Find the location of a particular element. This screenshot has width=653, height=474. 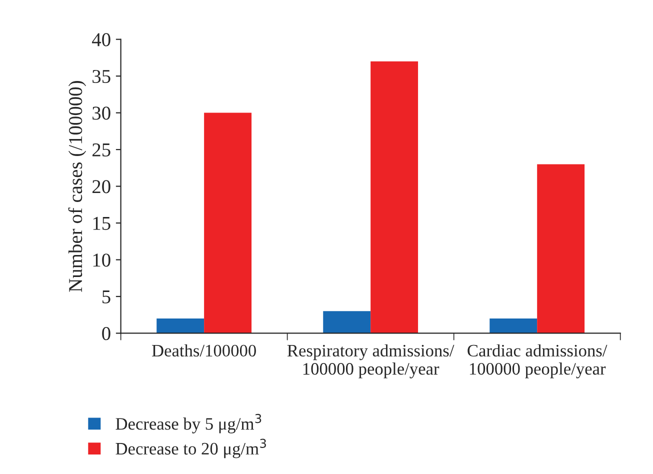

x-tick-label: Respiratory admissions/ 100000 people/year is located at coordinates (370, 361).